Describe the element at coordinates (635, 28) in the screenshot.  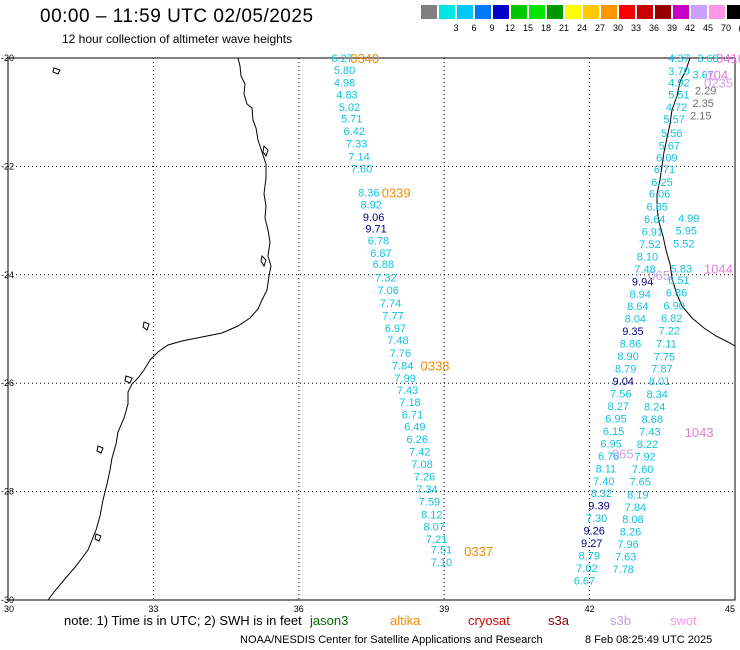
I see `legend-label: 33` at that location.